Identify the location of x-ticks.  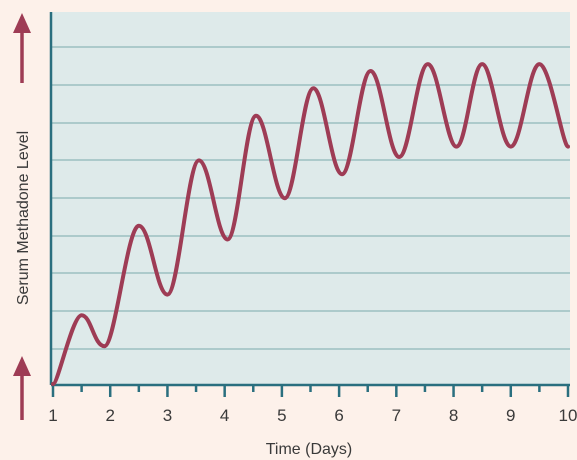
(310, 391).